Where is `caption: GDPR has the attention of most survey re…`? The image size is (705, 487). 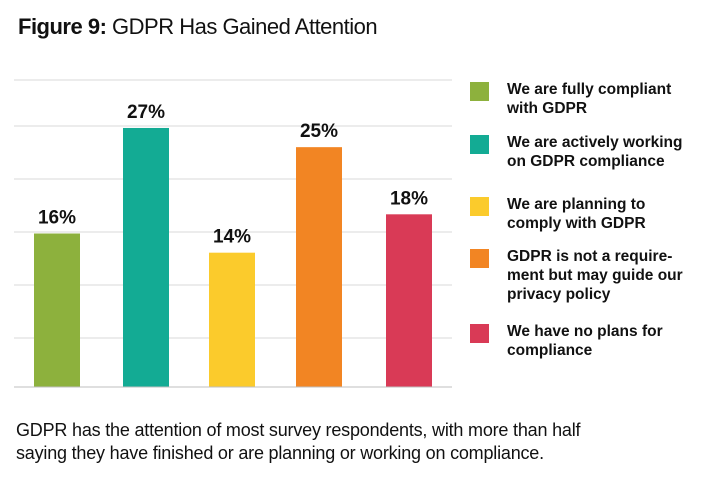 caption: GDPR has the attention of most survey re… is located at coordinates (356, 442).